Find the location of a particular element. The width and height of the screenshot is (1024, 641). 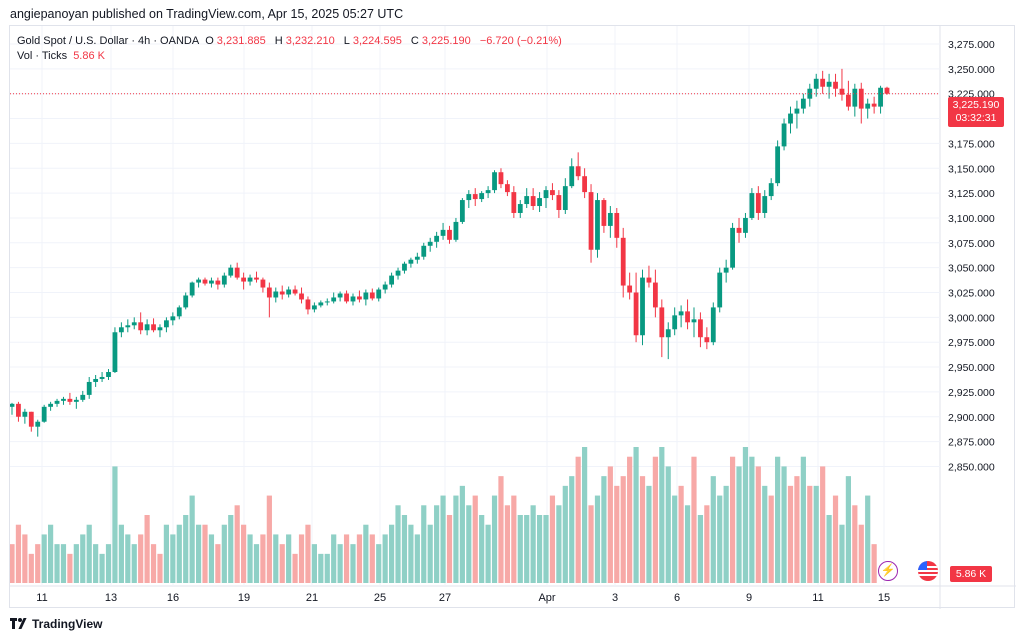

high-label: H is located at coordinates (278, 41).